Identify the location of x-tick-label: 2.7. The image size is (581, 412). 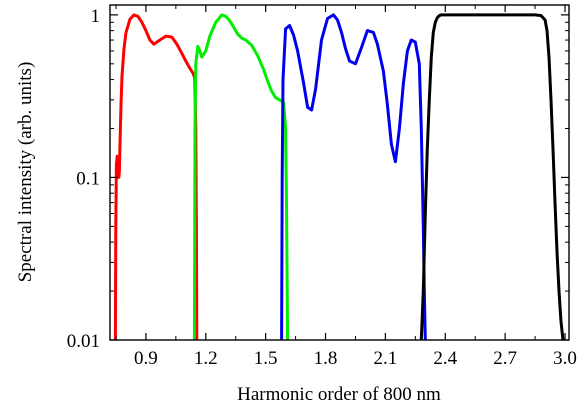
(505, 358).